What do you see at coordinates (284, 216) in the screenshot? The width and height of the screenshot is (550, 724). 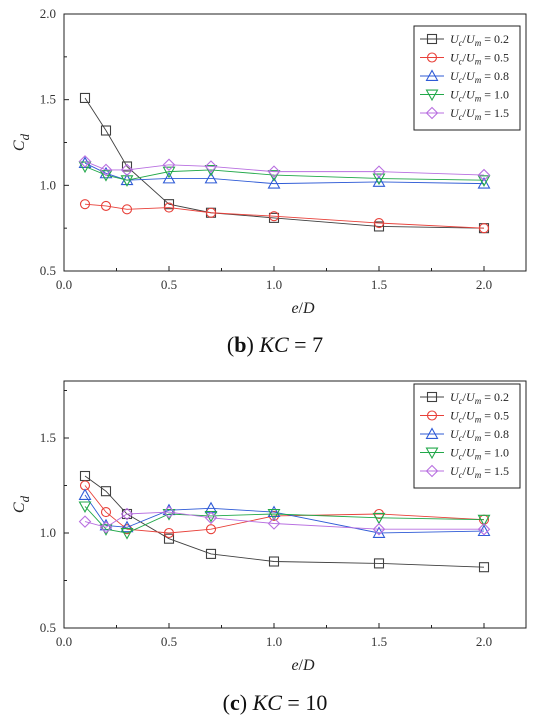 I see `series-0.5` at bounding box center [284, 216].